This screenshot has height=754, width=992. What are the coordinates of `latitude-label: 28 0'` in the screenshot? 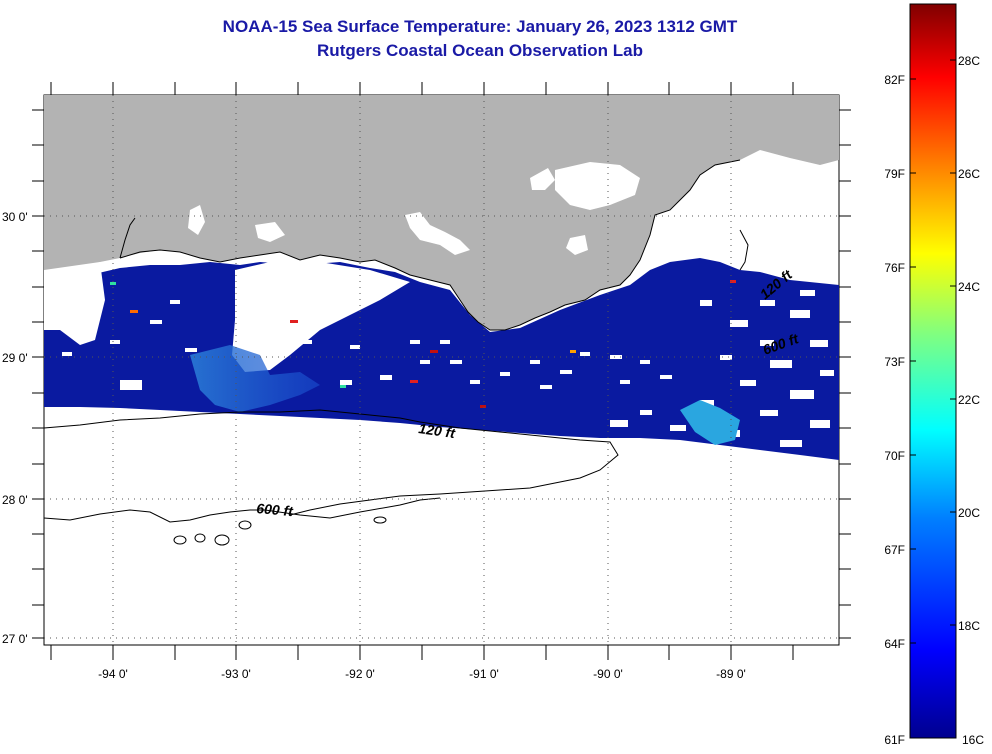 It's located at (15, 500).